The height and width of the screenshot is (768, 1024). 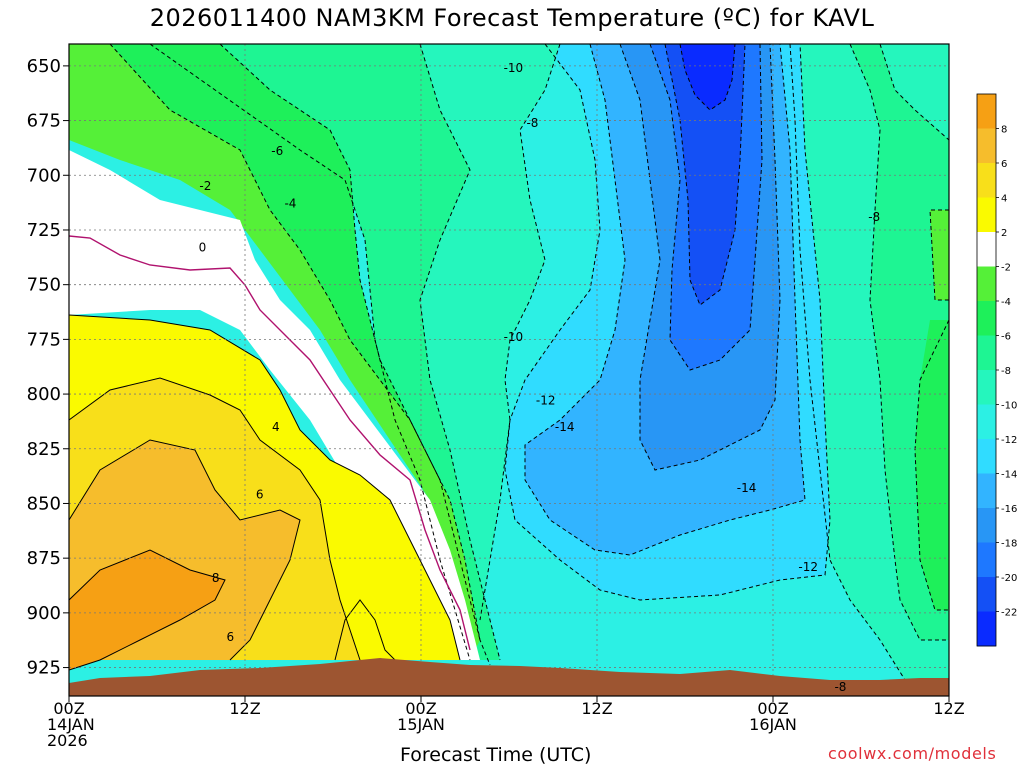 What do you see at coordinates (1004, 164) in the screenshot?
I see `colorbar-label: 6` at bounding box center [1004, 164].